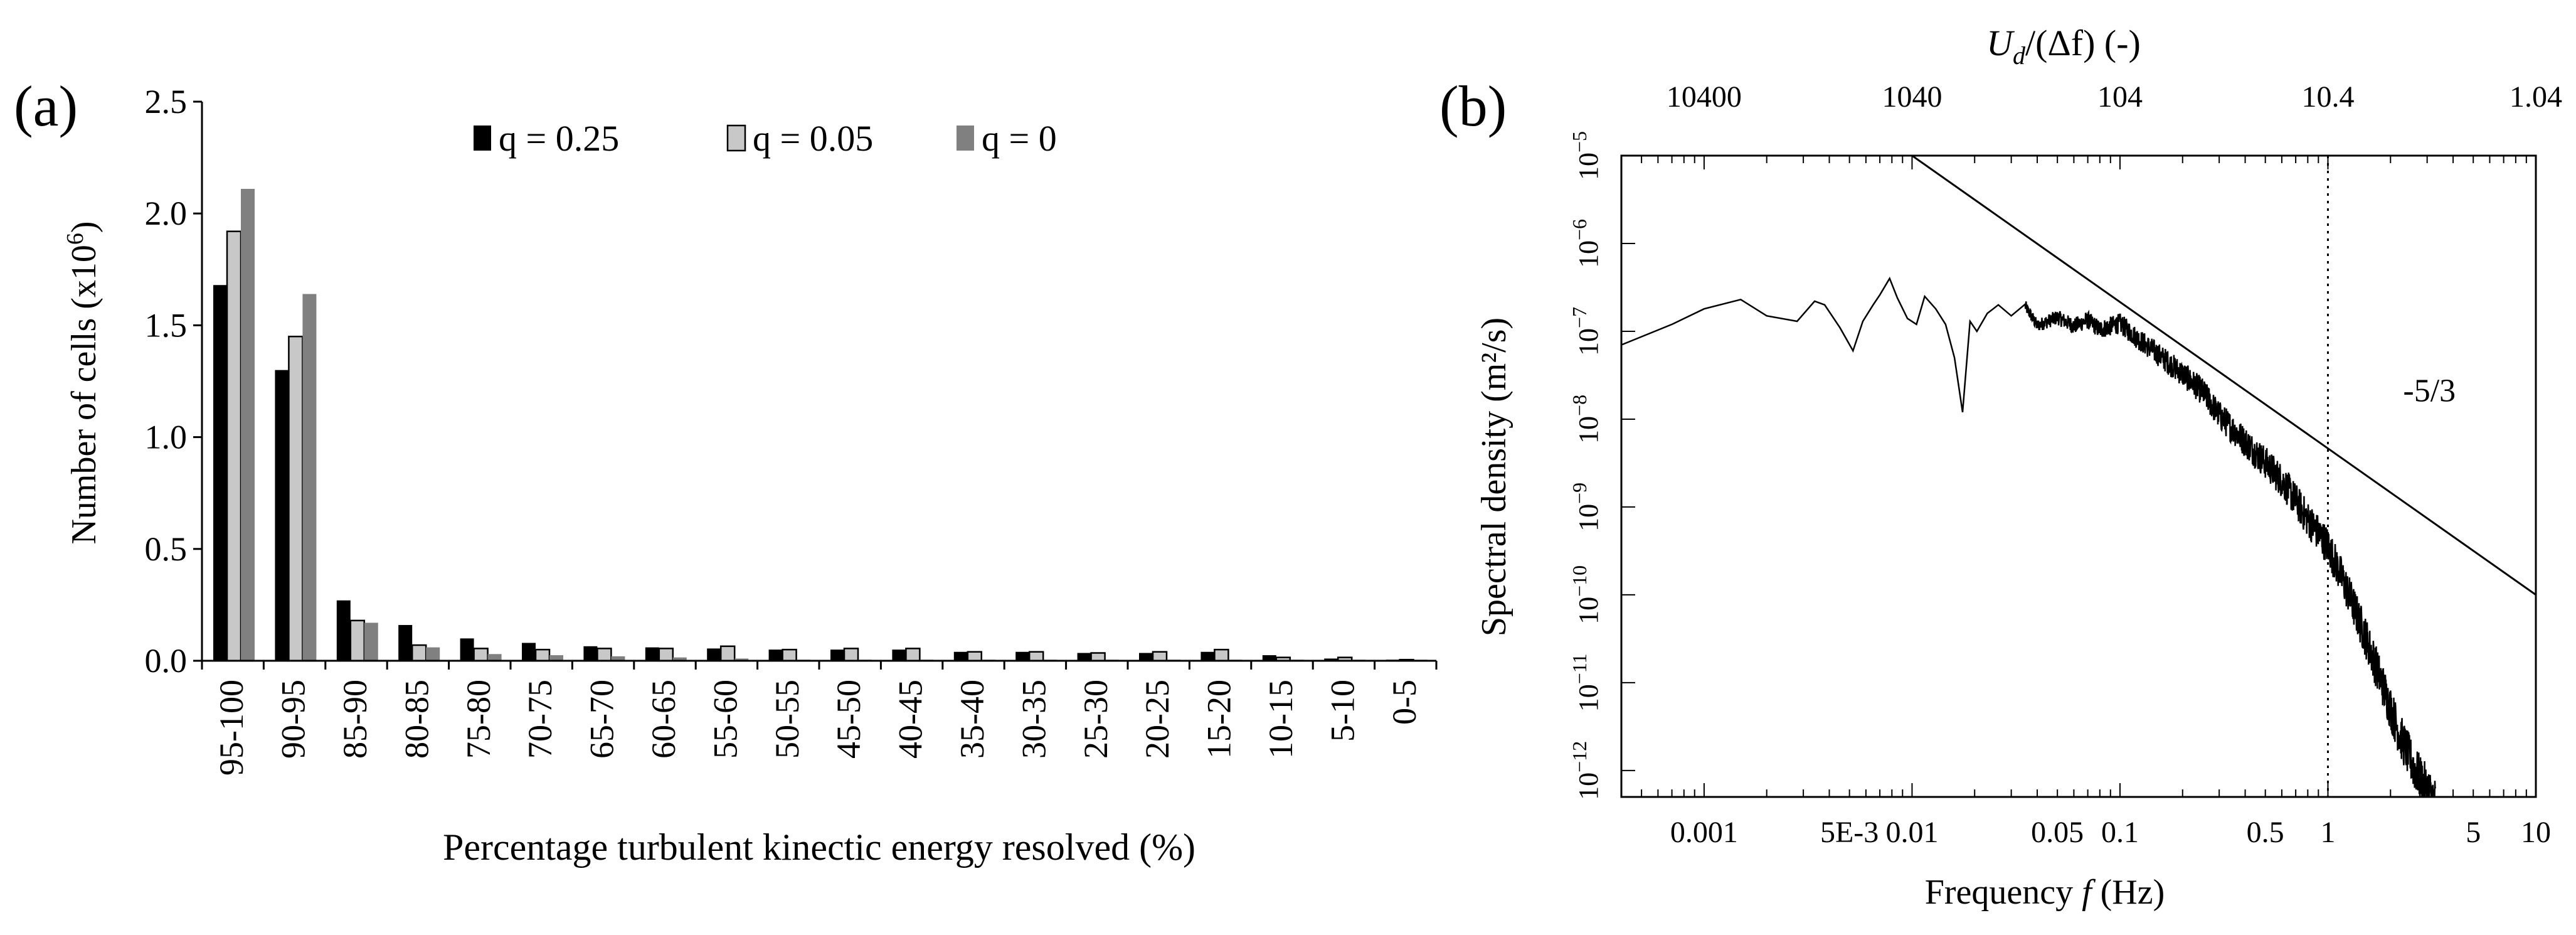  Describe the element at coordinates (2120, 832) in the screenshot. I see `panel-b-x-tick-label: 0.1` at that location.